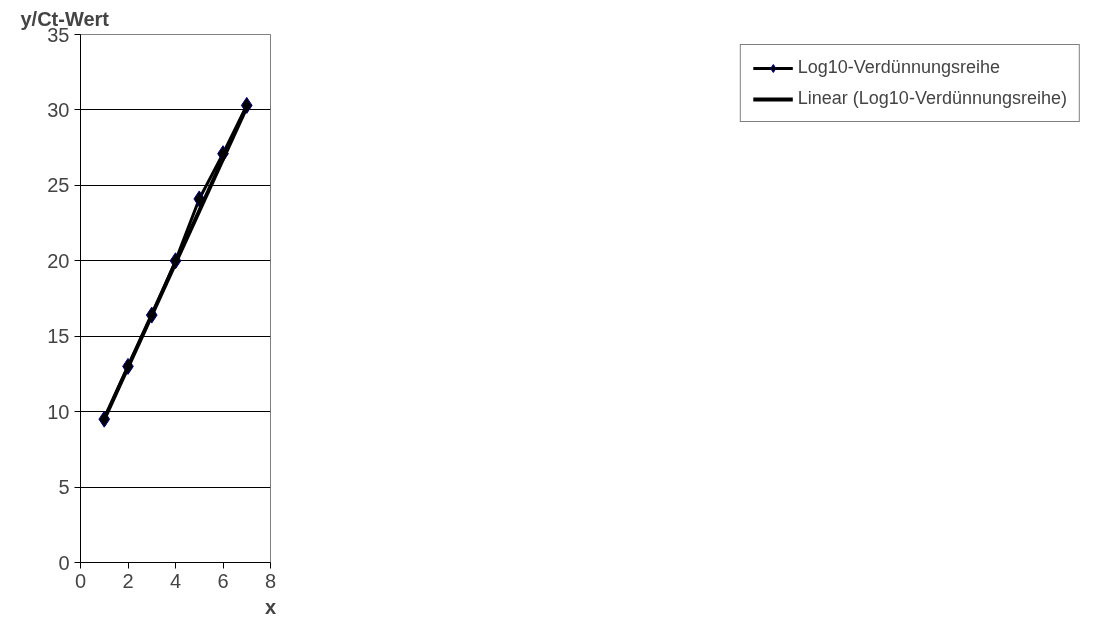 This screenshot has width=1098, height=628. What do you see at coordinates (270, 580) in the screenshot?
I see `x-tick-label: 8` at bounding box center [270, 580].